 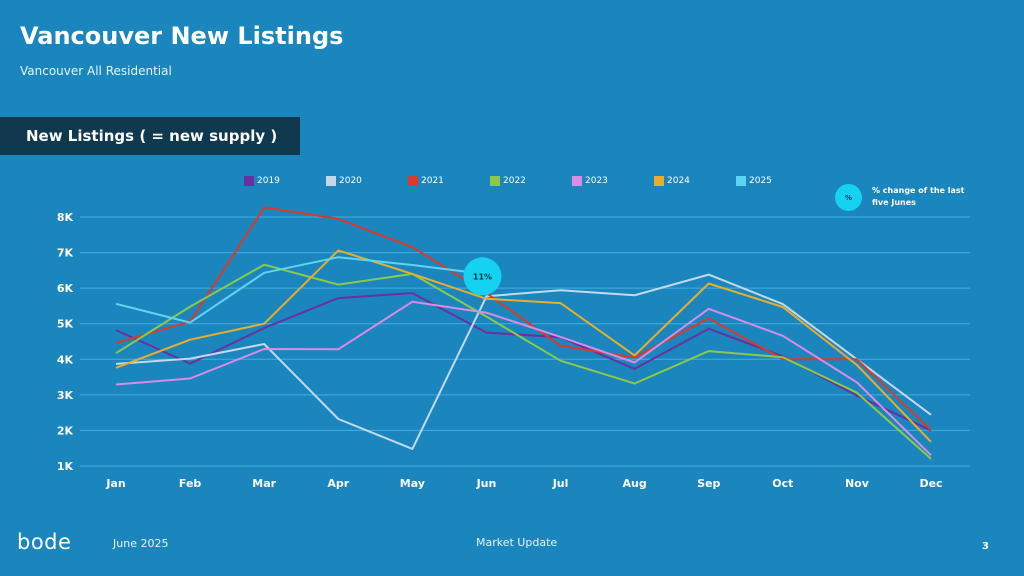 I want to click on x-tick-label: Jan, so click(x=115, y=483).